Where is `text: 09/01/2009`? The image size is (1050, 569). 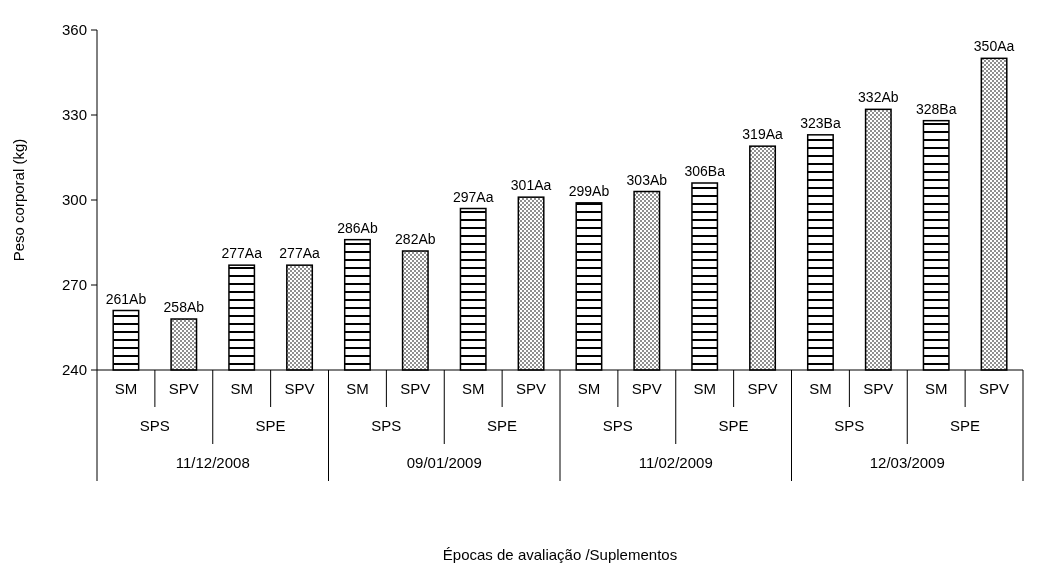 text: 09/01/2009 is located at coordinates (444, 462).